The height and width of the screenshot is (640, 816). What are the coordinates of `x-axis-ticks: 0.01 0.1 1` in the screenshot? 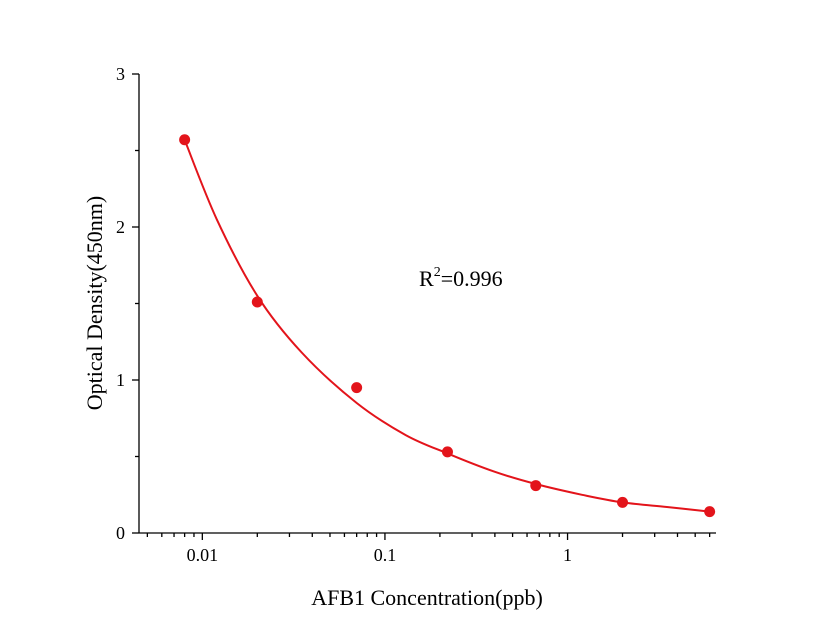 It's located at (428, 549).